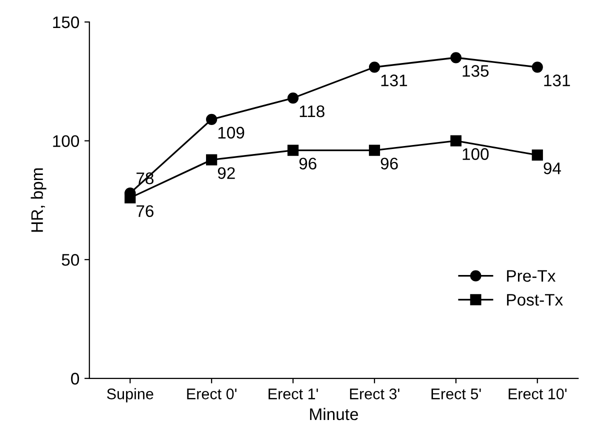 The image size is (596, 440). I want to click on x-tick-label: Erect 10', so click(537, 394).